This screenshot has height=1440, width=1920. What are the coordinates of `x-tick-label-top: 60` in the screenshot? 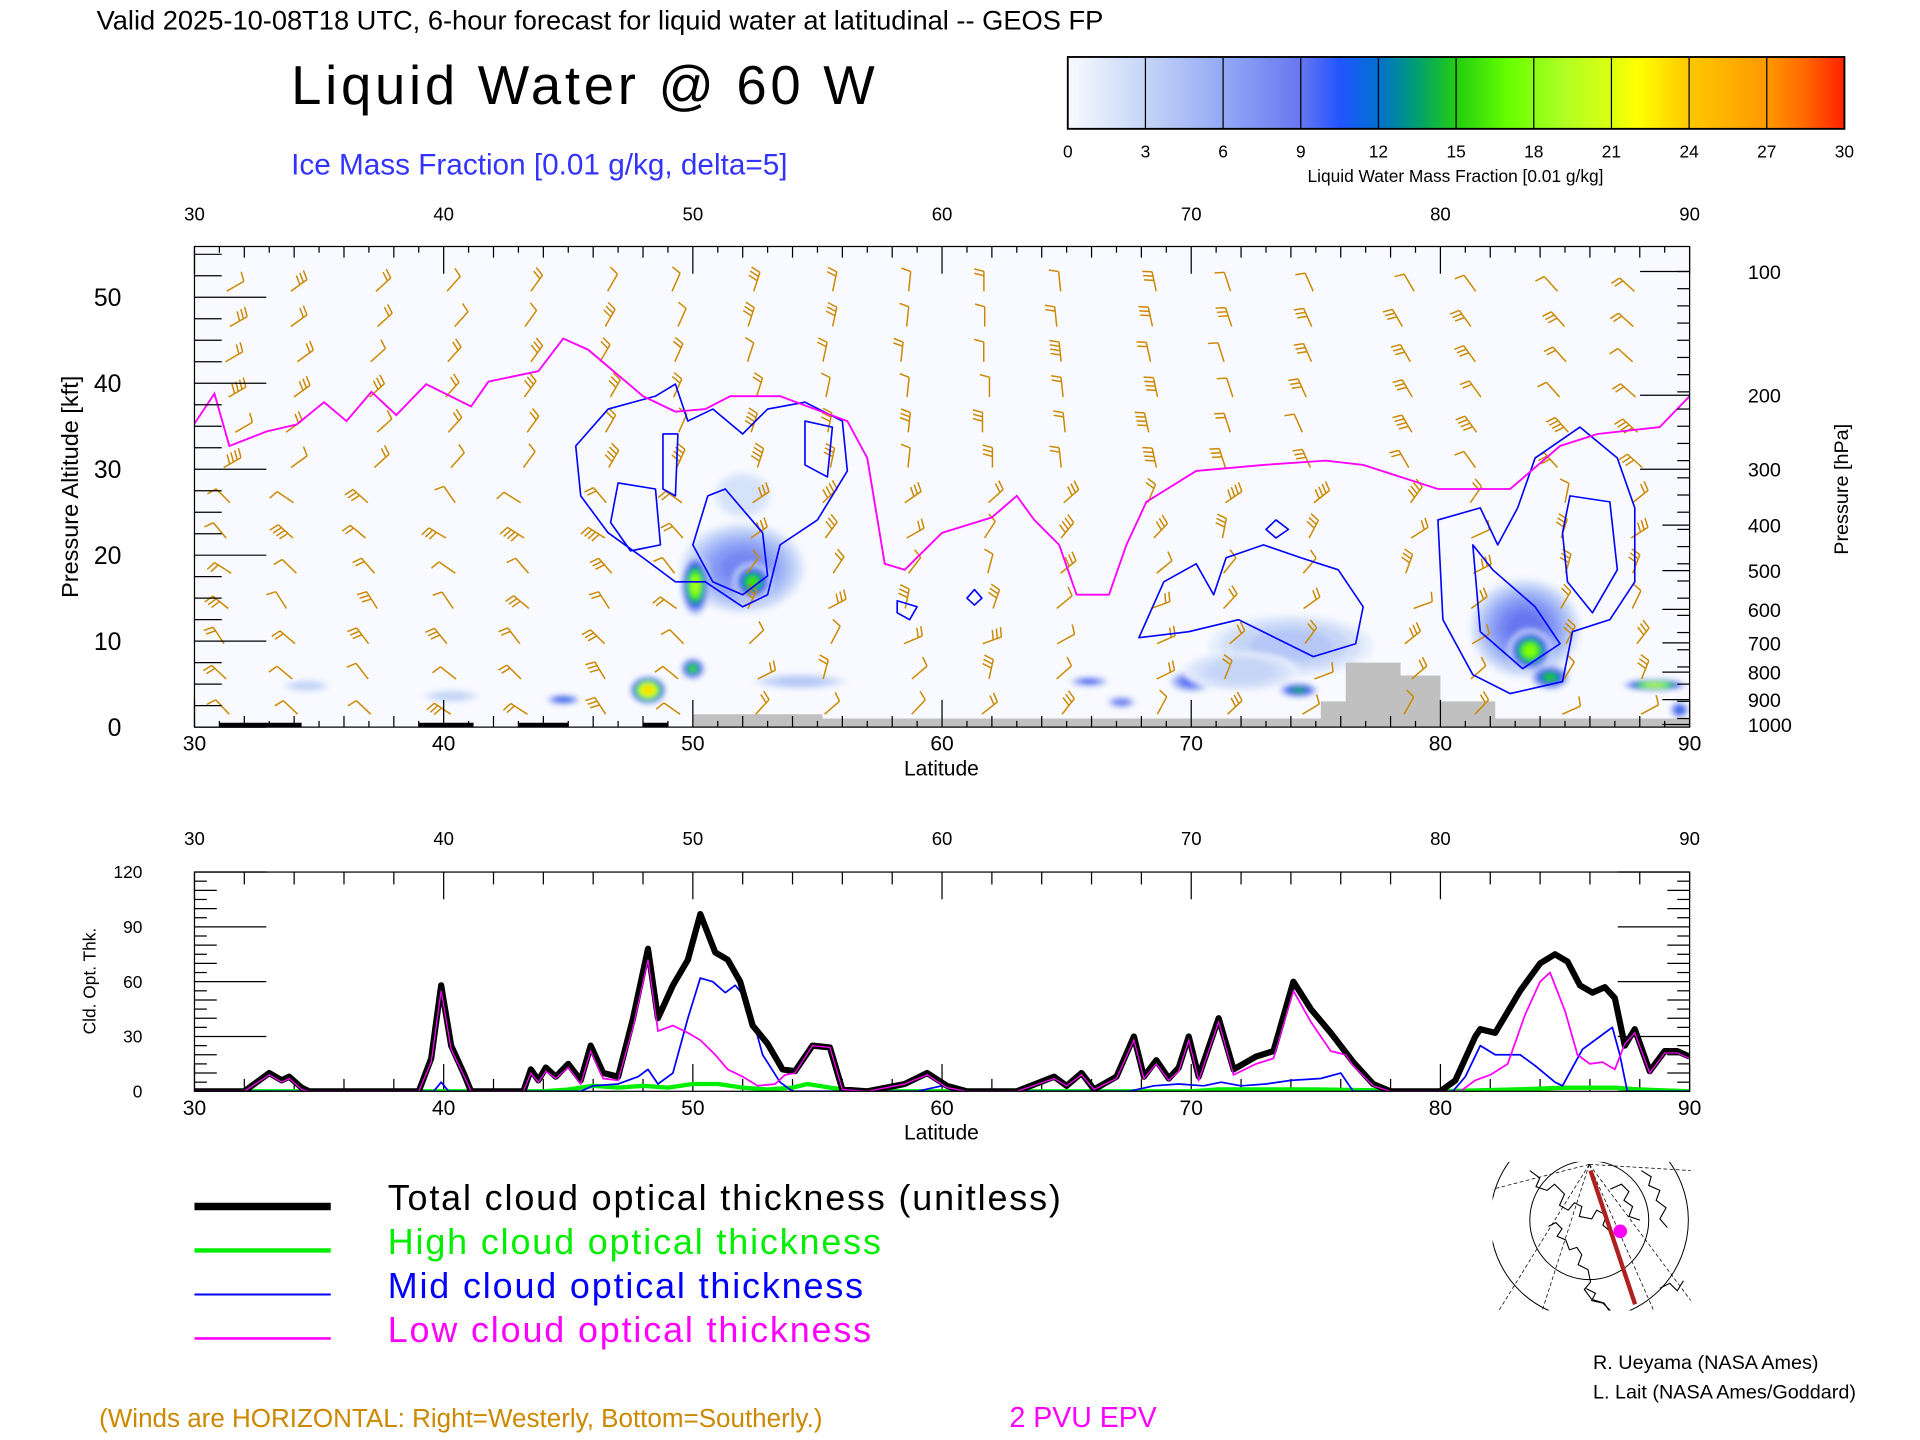 It's located at (942, 213).